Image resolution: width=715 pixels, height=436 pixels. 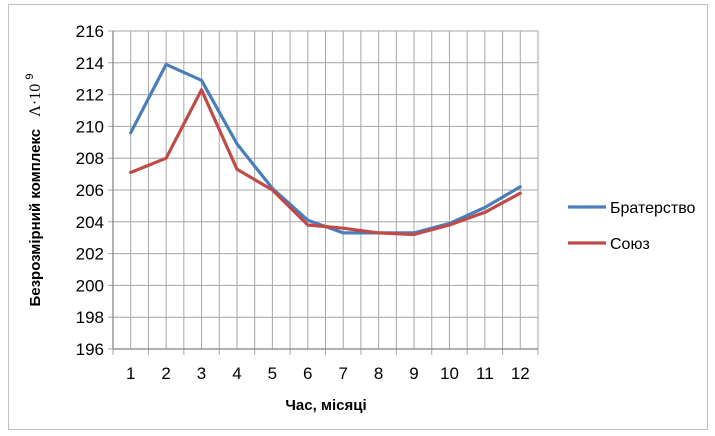 What do you see at coordinates (307, 373) in the screenshot?
I see `x-tick-label: 6` at bounding box center [307, 373].